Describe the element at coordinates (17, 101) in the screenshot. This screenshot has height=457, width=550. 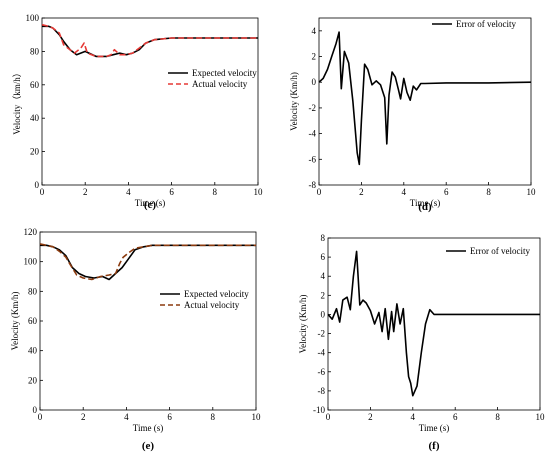
I see `y-axis-label: Velocity（km/h）` at that location.